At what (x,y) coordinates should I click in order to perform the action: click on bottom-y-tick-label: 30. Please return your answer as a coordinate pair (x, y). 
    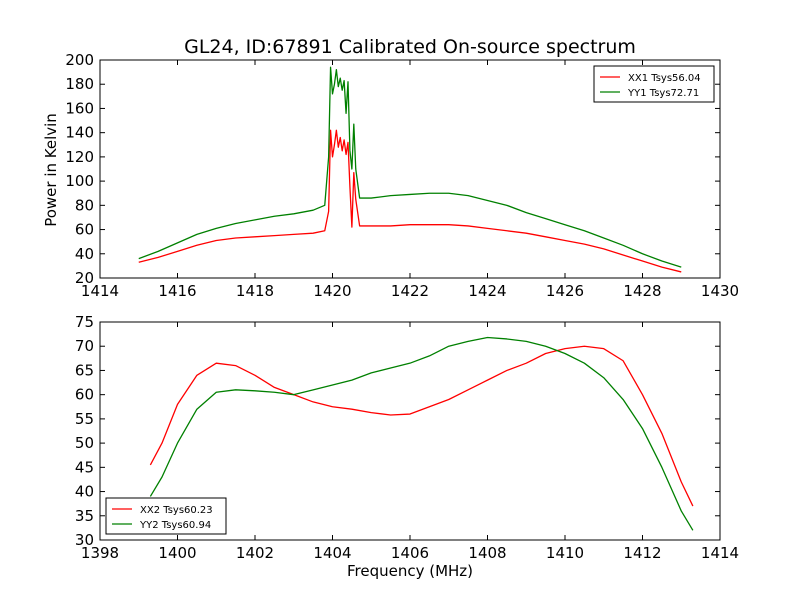
    Looking at the image, I should click on (84, 540).